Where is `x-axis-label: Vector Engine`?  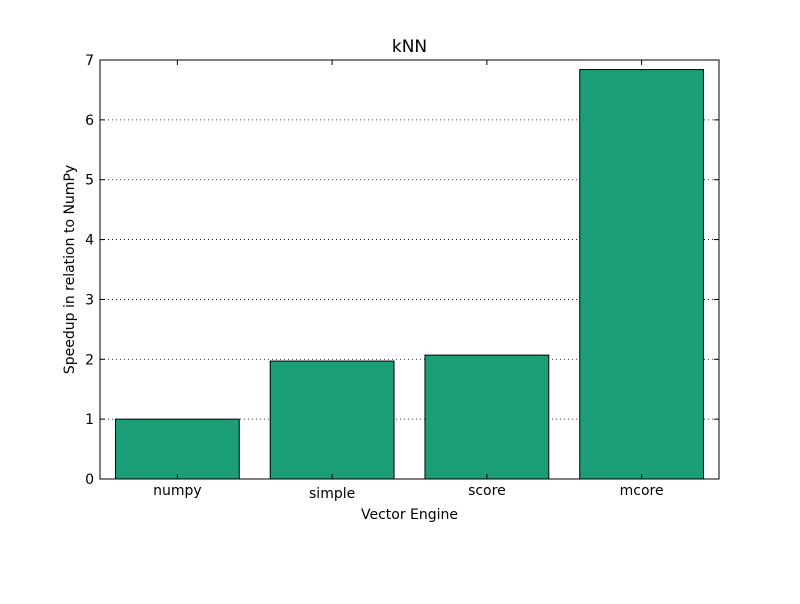
x-axis-label: Vector Engine is located at coordinates (409, 515).